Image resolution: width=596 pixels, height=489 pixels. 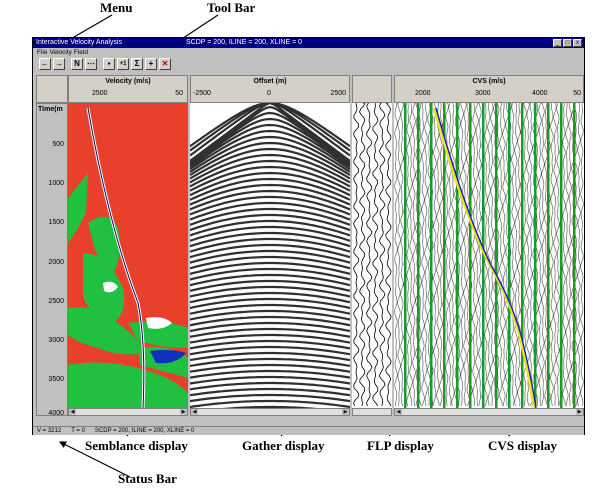 What do you see at coordinates (308, 52) in the screenshot?
I see `menu-bar: File Velocity Field` at bounding box center [308, 52].